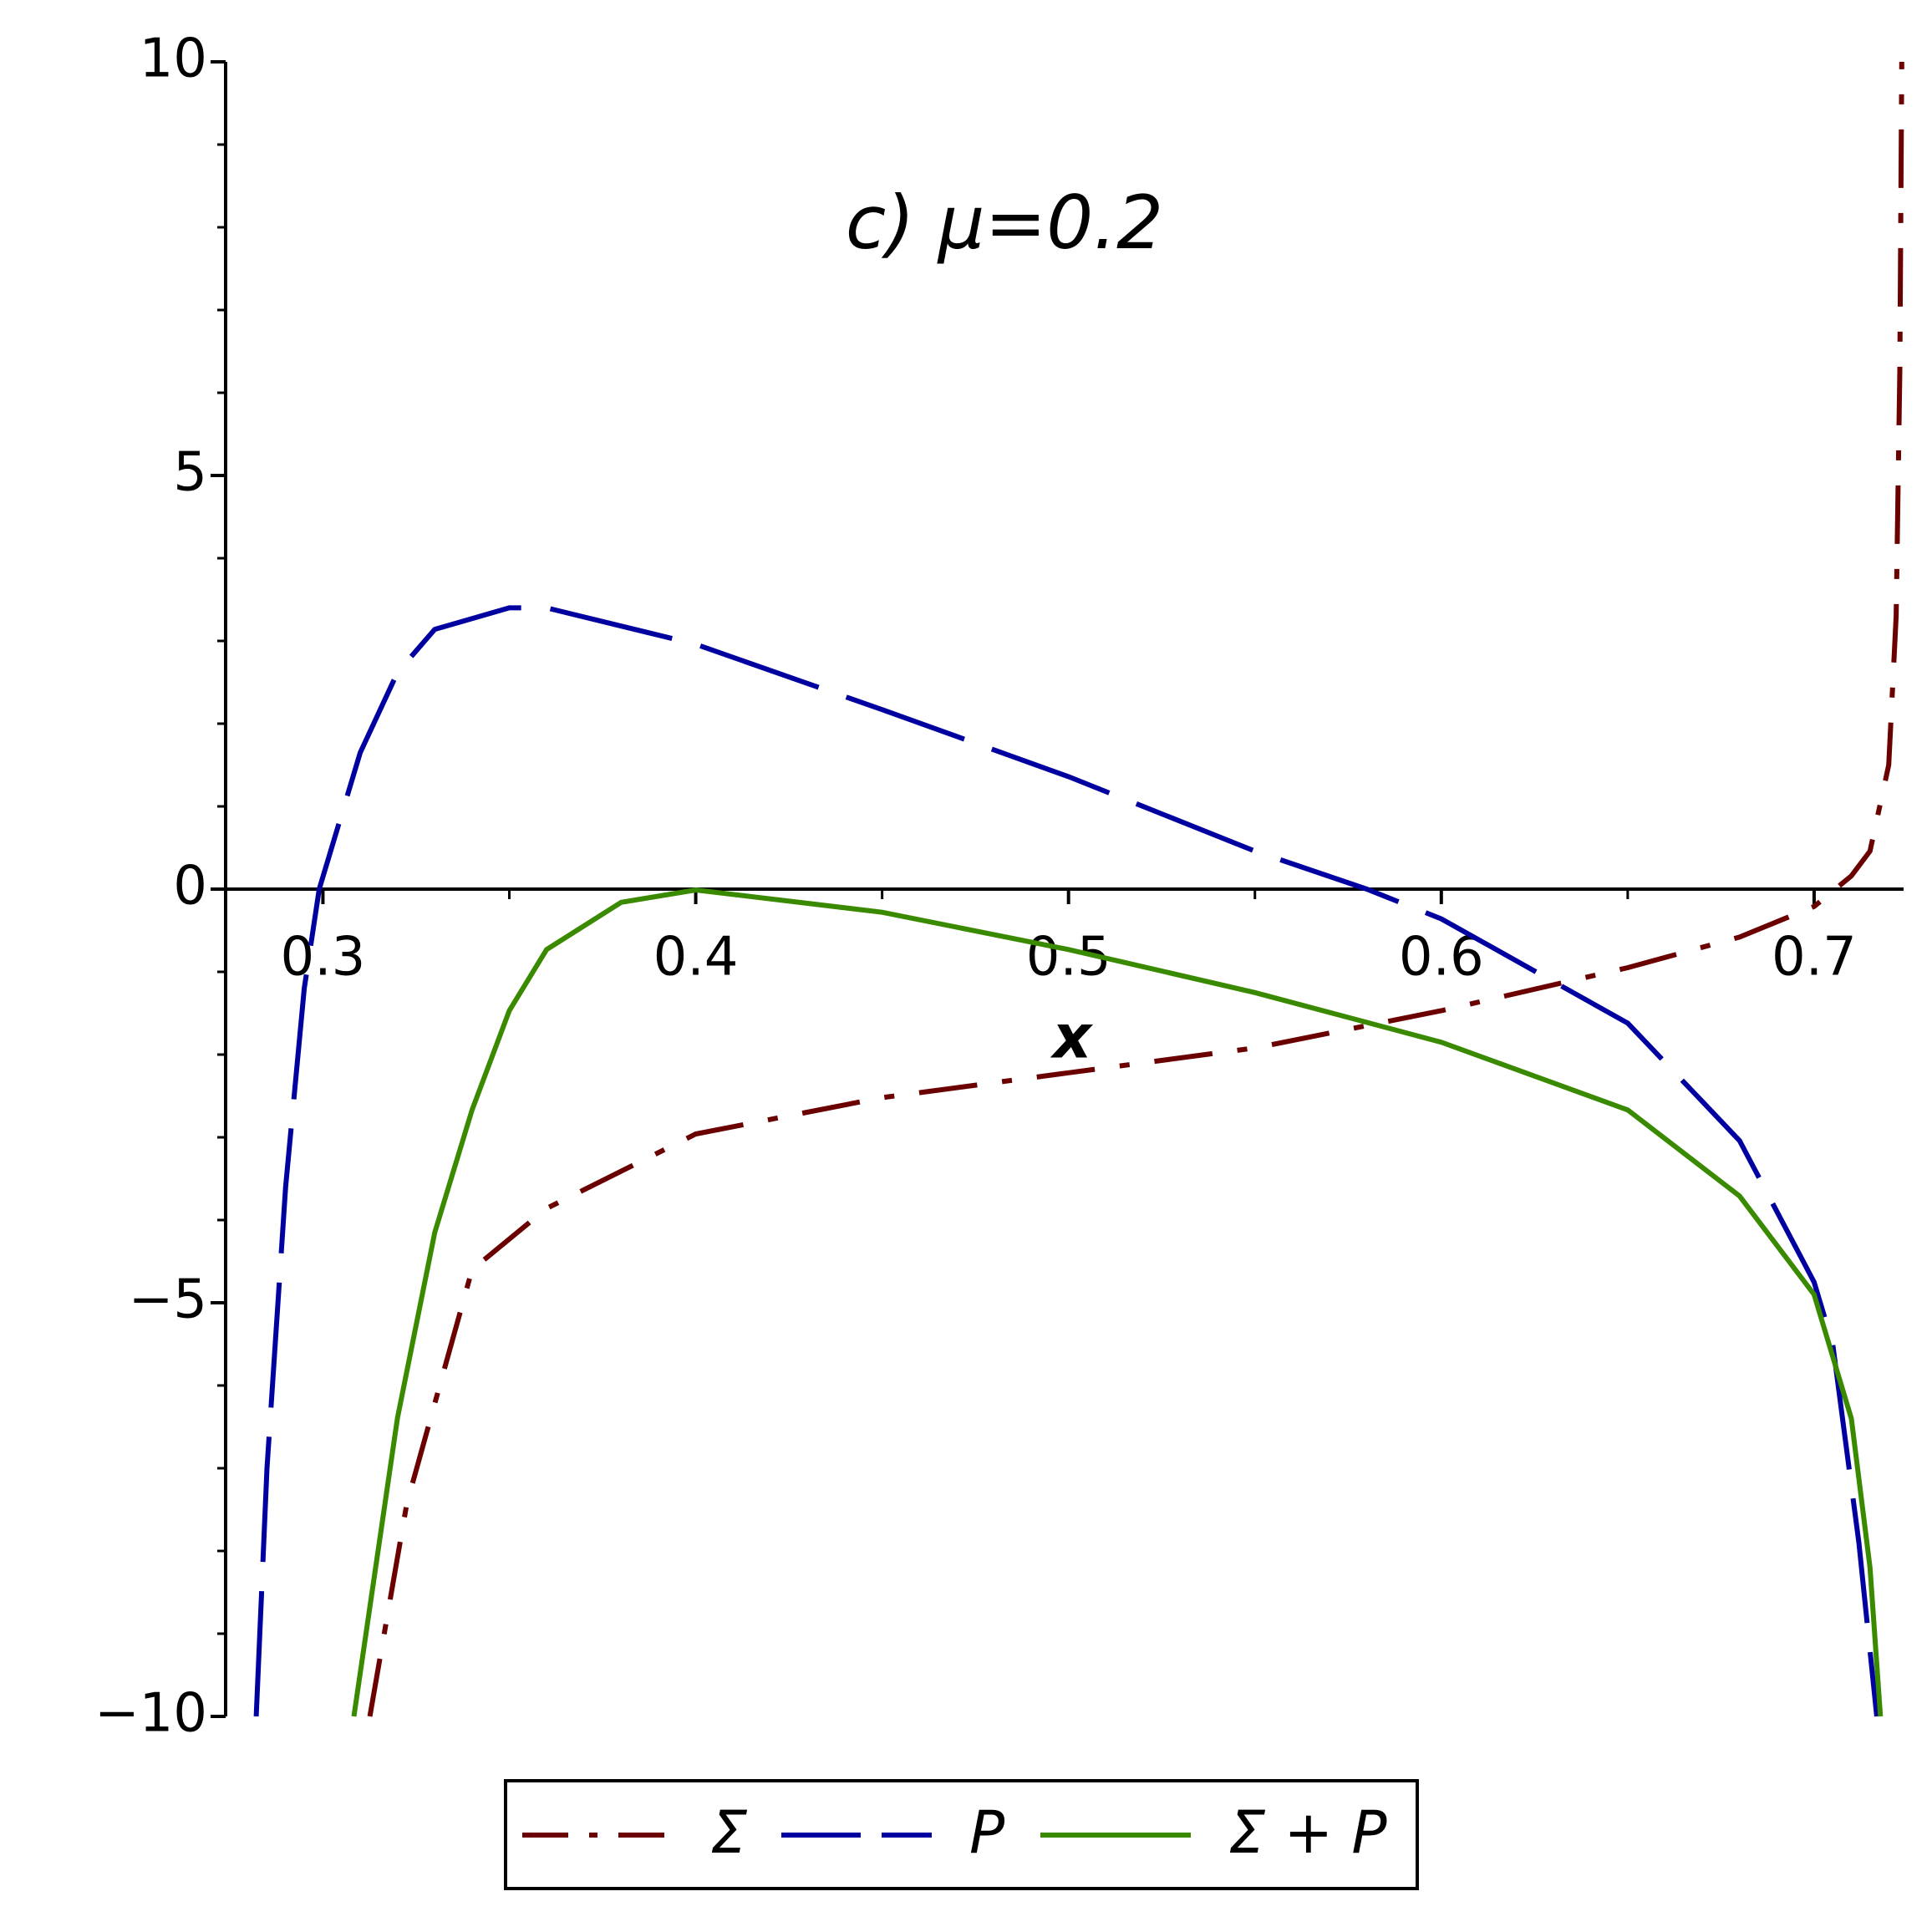  I want to click on chart-title: c) μ=0.2, so click(1004, 223).